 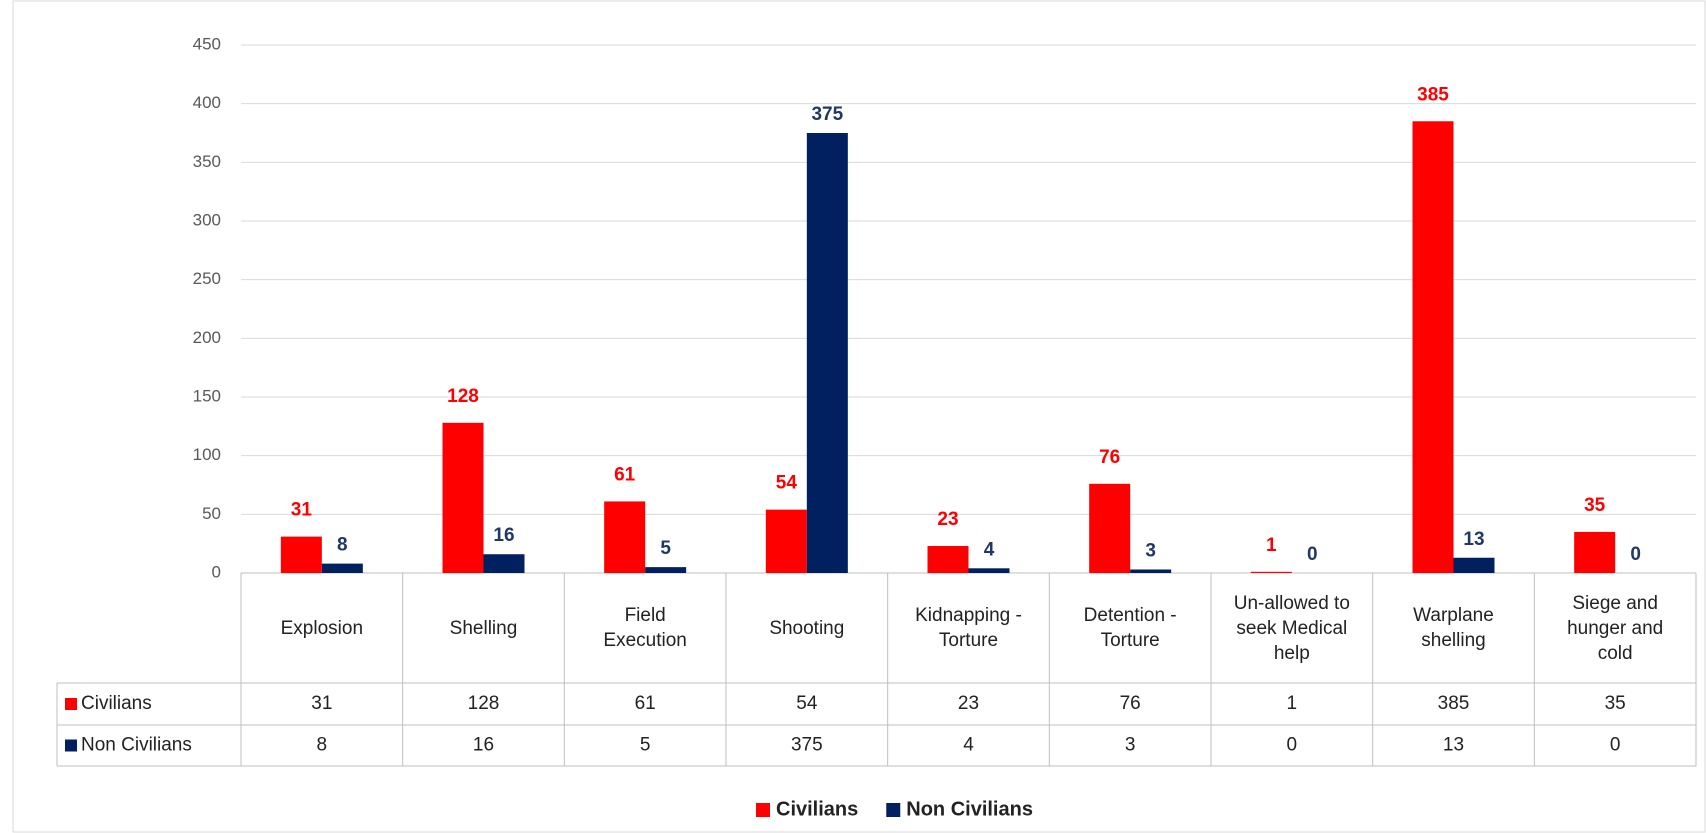 I want to click on y-tick-label: 350, so click(x=207, y=161).